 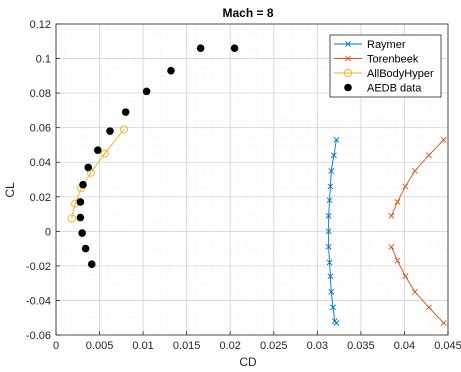 I want to click on x-tick-label: 0.015, so click(x=187, y=346).